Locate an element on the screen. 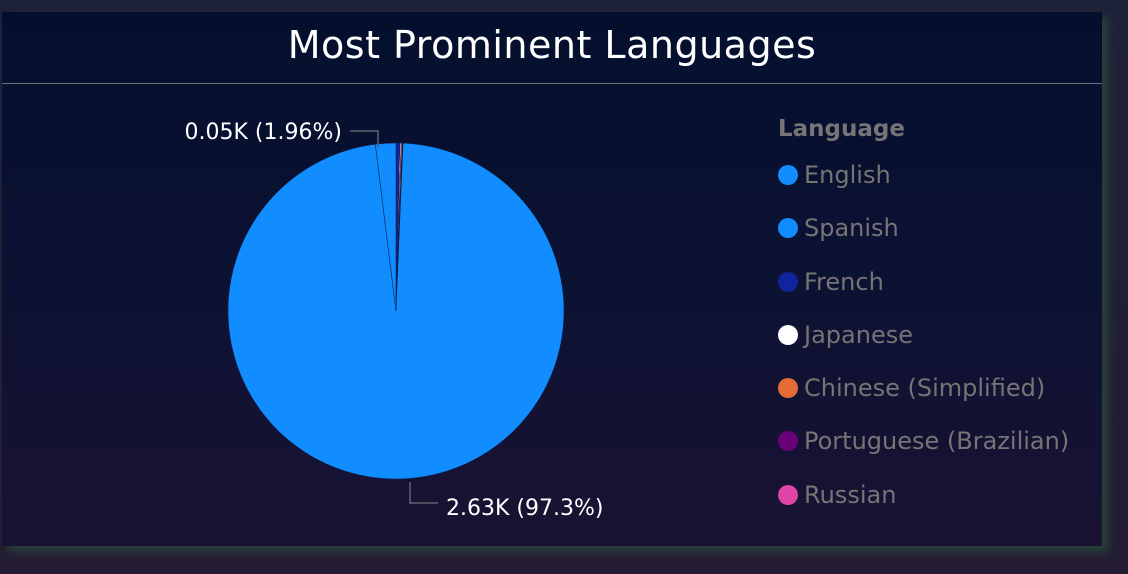 This screenshot has height=574, width=1128. legend-item-japanese: Japanese is located at coordinates (923, 346).